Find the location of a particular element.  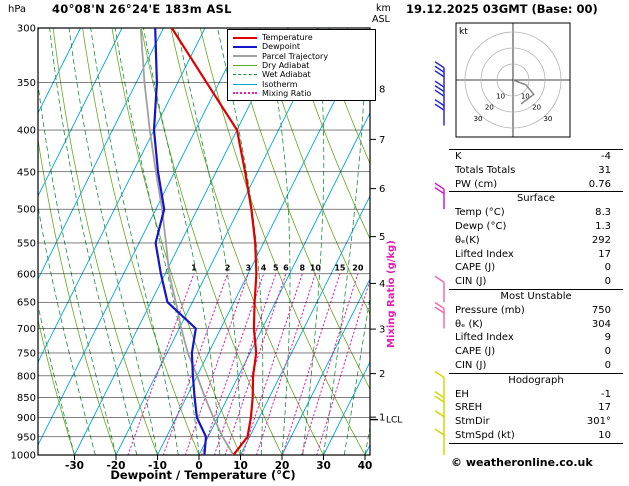

pressure-tick-label: 800 is located at coordinates (26, 376).